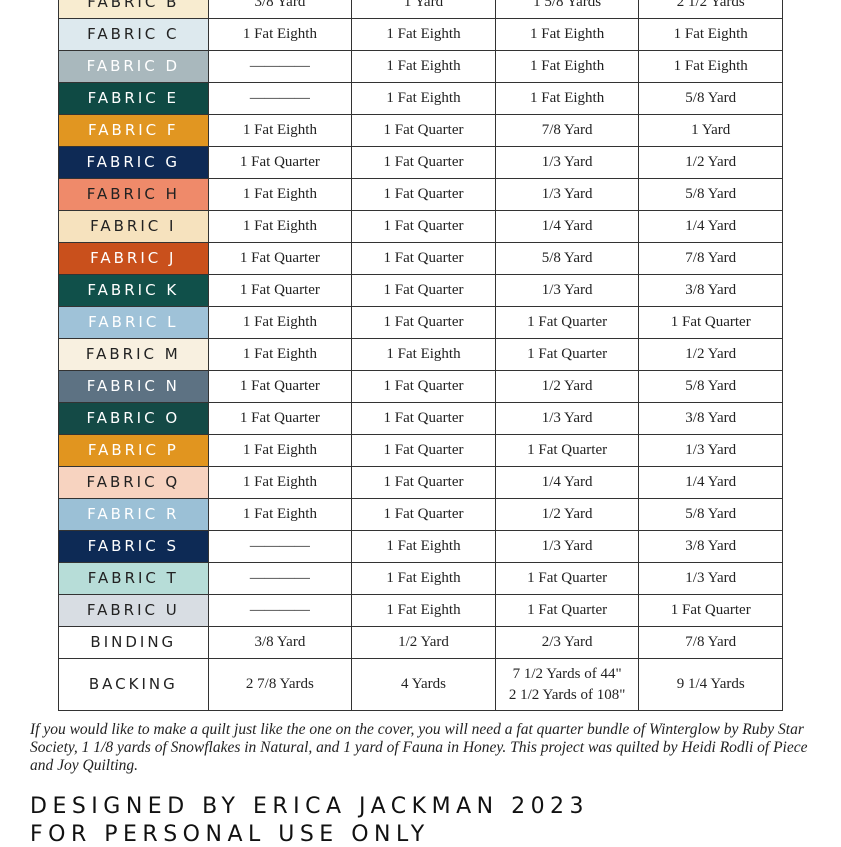 The height and width of the screenshot is (847, 841). Describe the element at coordinates (133, 163) in the screenshot. I see `fabric-label: FABRIC G` at that location.